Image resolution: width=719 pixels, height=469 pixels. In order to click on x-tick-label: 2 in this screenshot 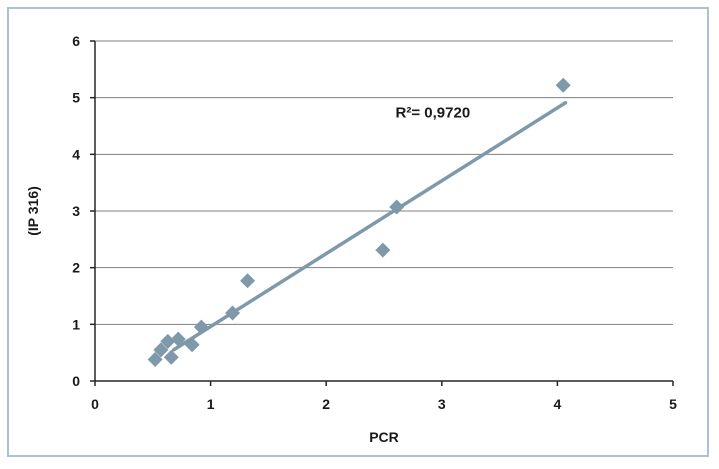, I will do `click(326, 404)`.